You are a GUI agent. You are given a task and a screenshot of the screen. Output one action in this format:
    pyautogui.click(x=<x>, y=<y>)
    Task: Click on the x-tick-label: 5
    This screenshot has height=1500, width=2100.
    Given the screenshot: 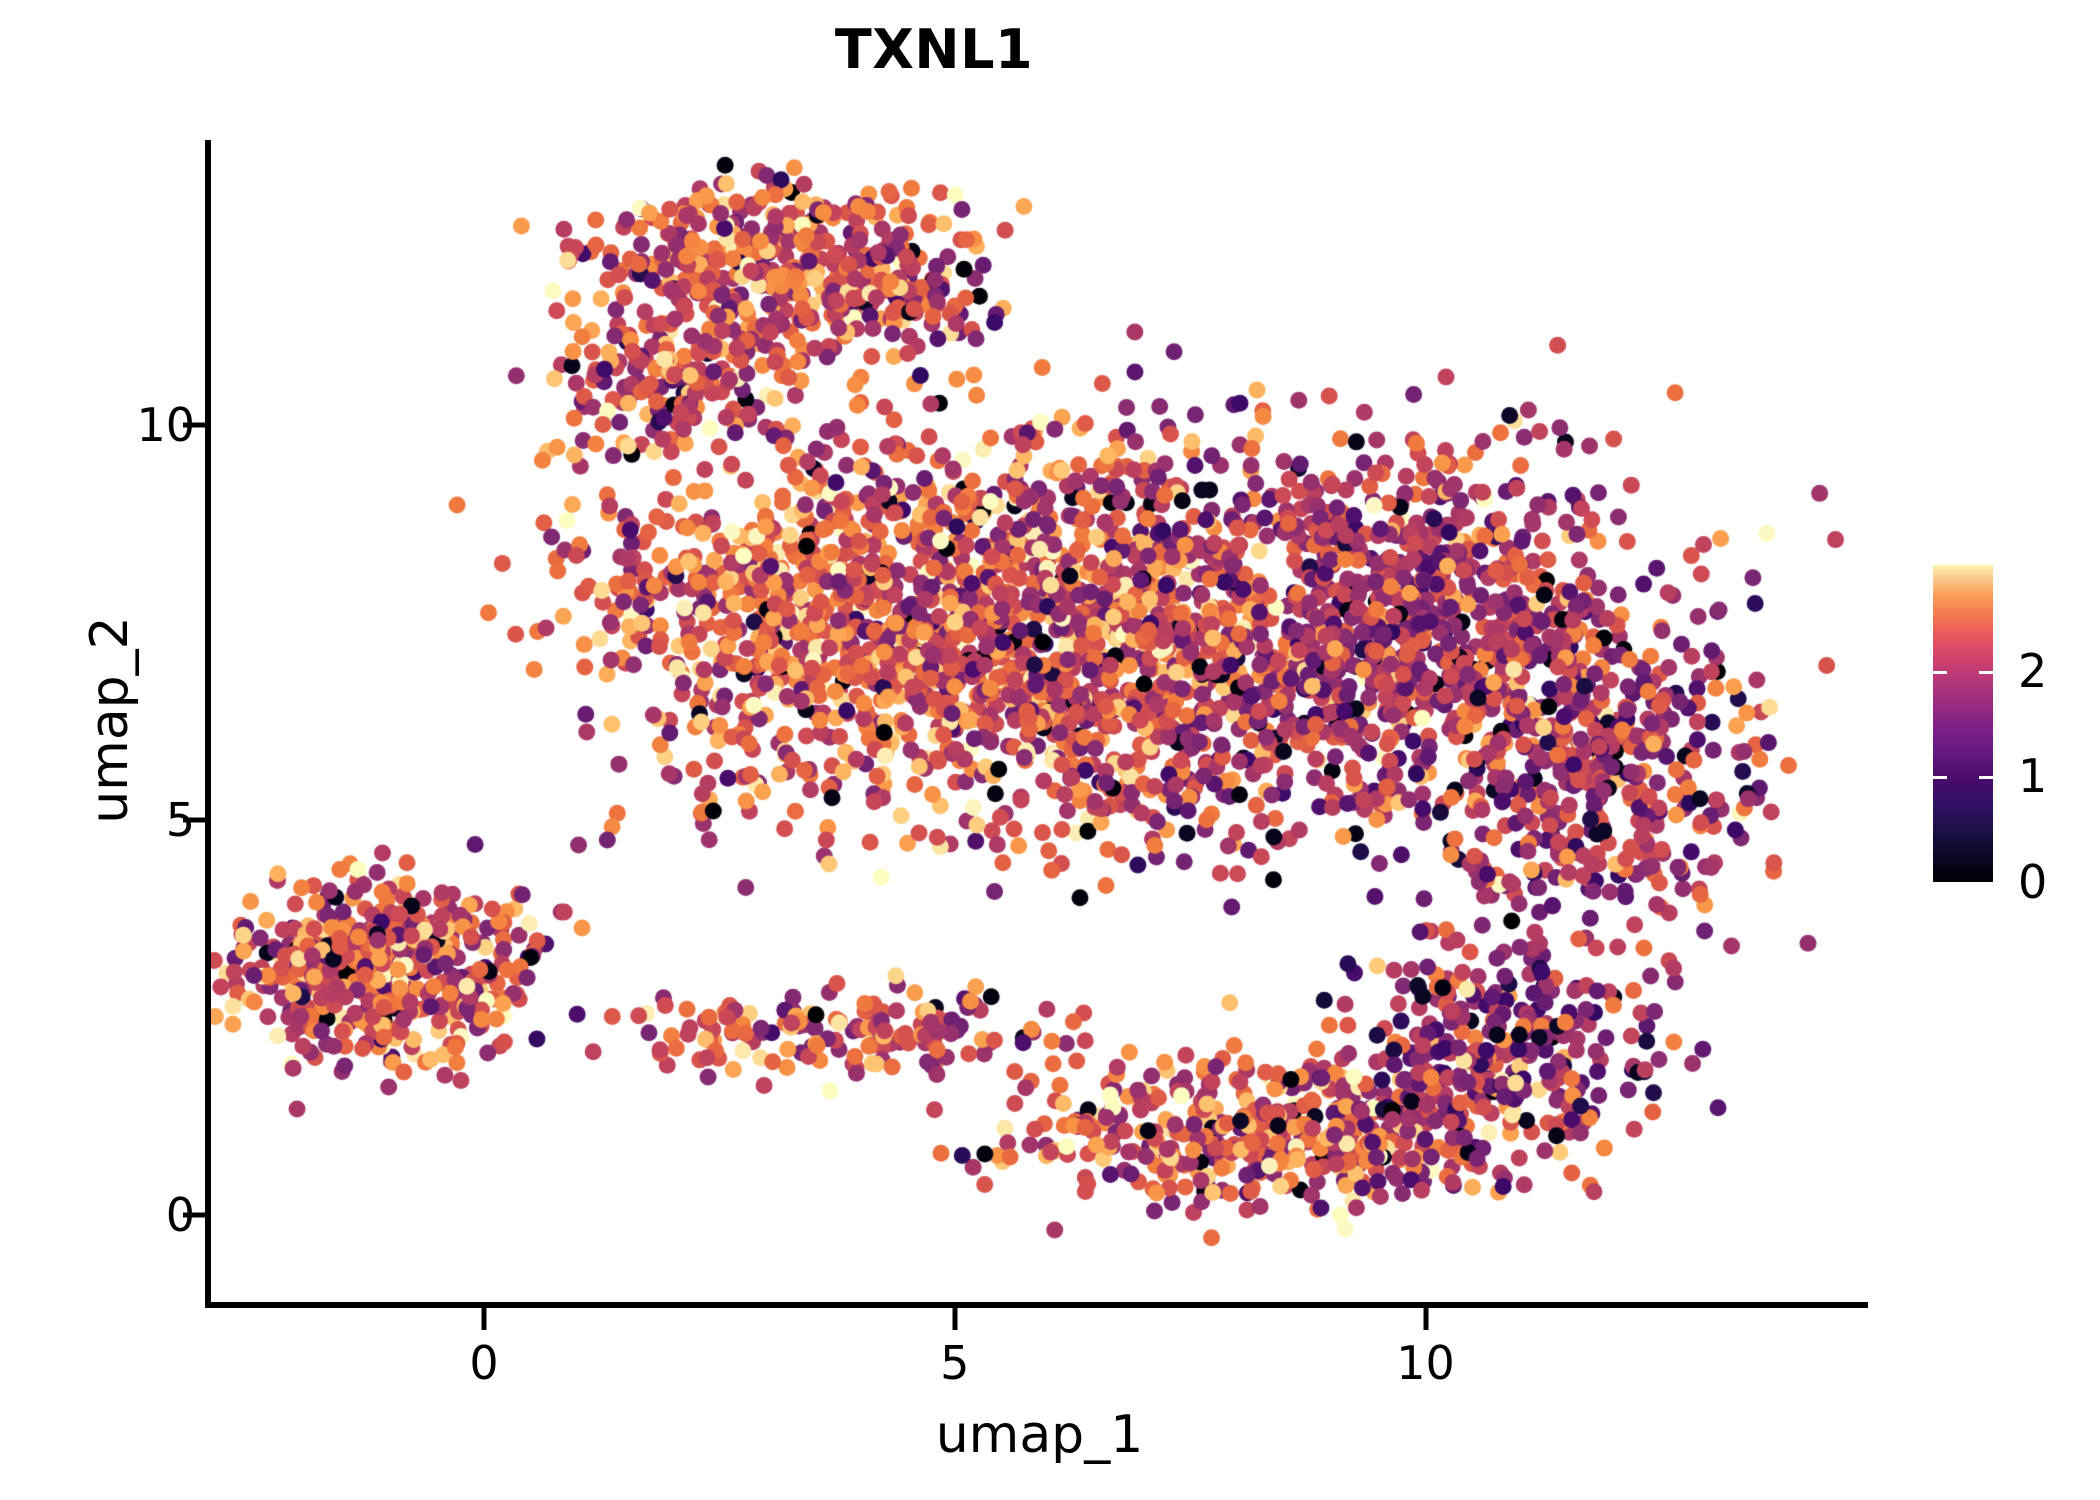 What is the action you would take?
    pyautogui.click(x=955, y=1363)
    